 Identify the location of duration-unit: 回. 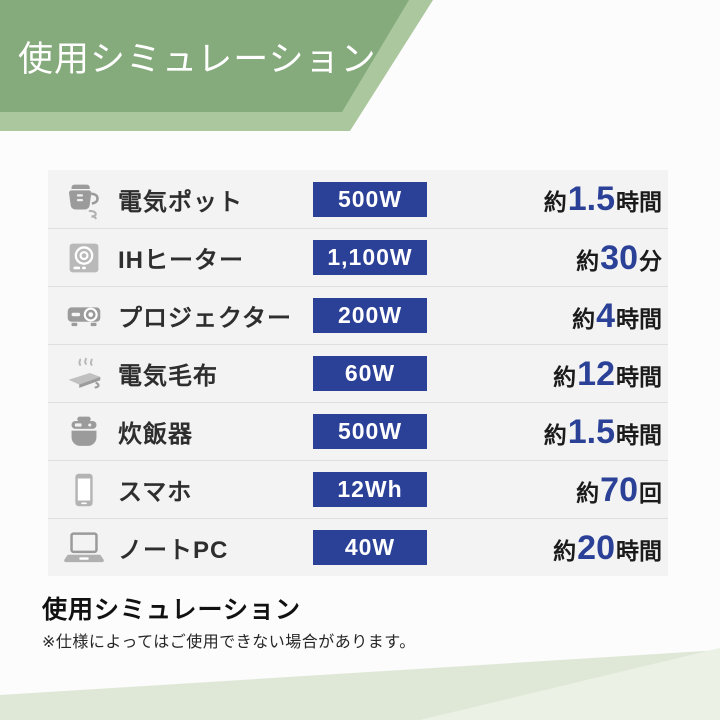
(650, 492).